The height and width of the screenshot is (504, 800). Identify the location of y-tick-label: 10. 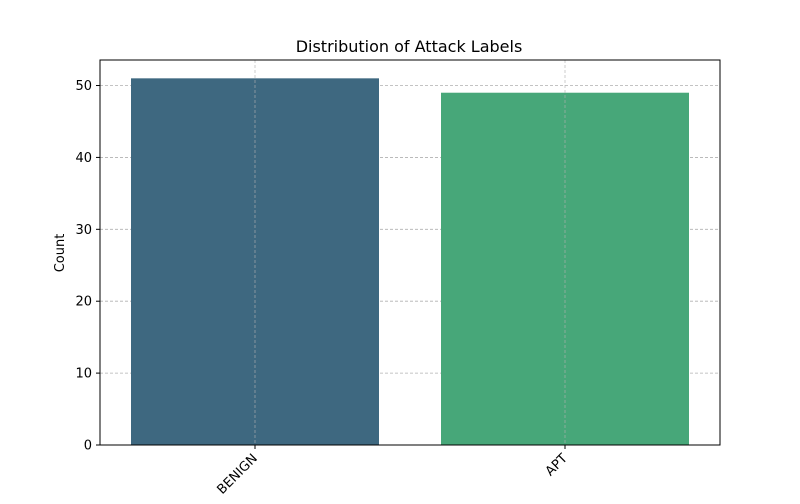
(83, 374).